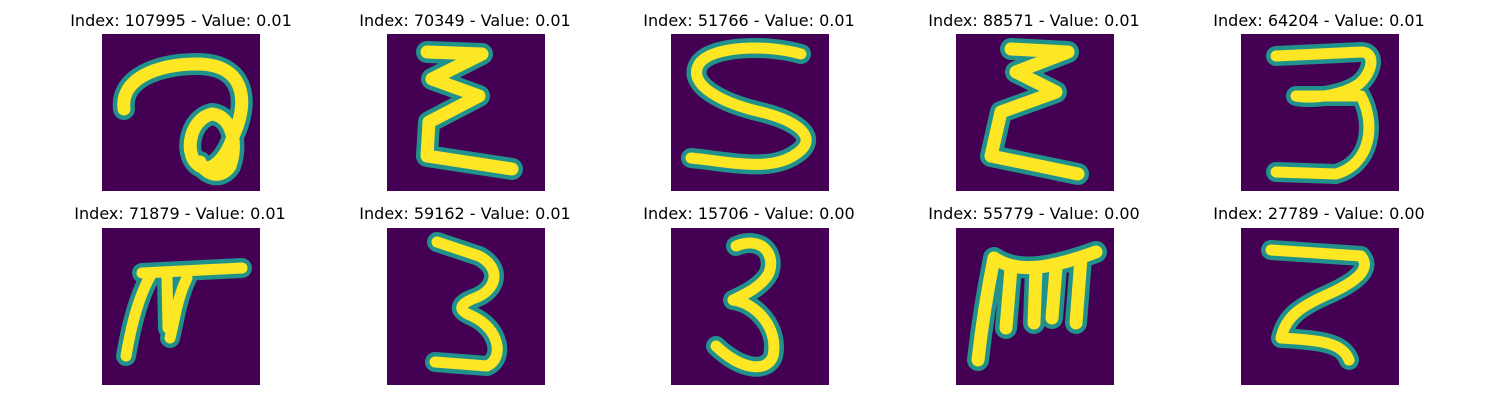 The image size is (1500, 400). Describe the element at coordinates (1319, 213) in the screenshot. I see `panel-title: Index: 27789 - Value: 0.00` at that location.